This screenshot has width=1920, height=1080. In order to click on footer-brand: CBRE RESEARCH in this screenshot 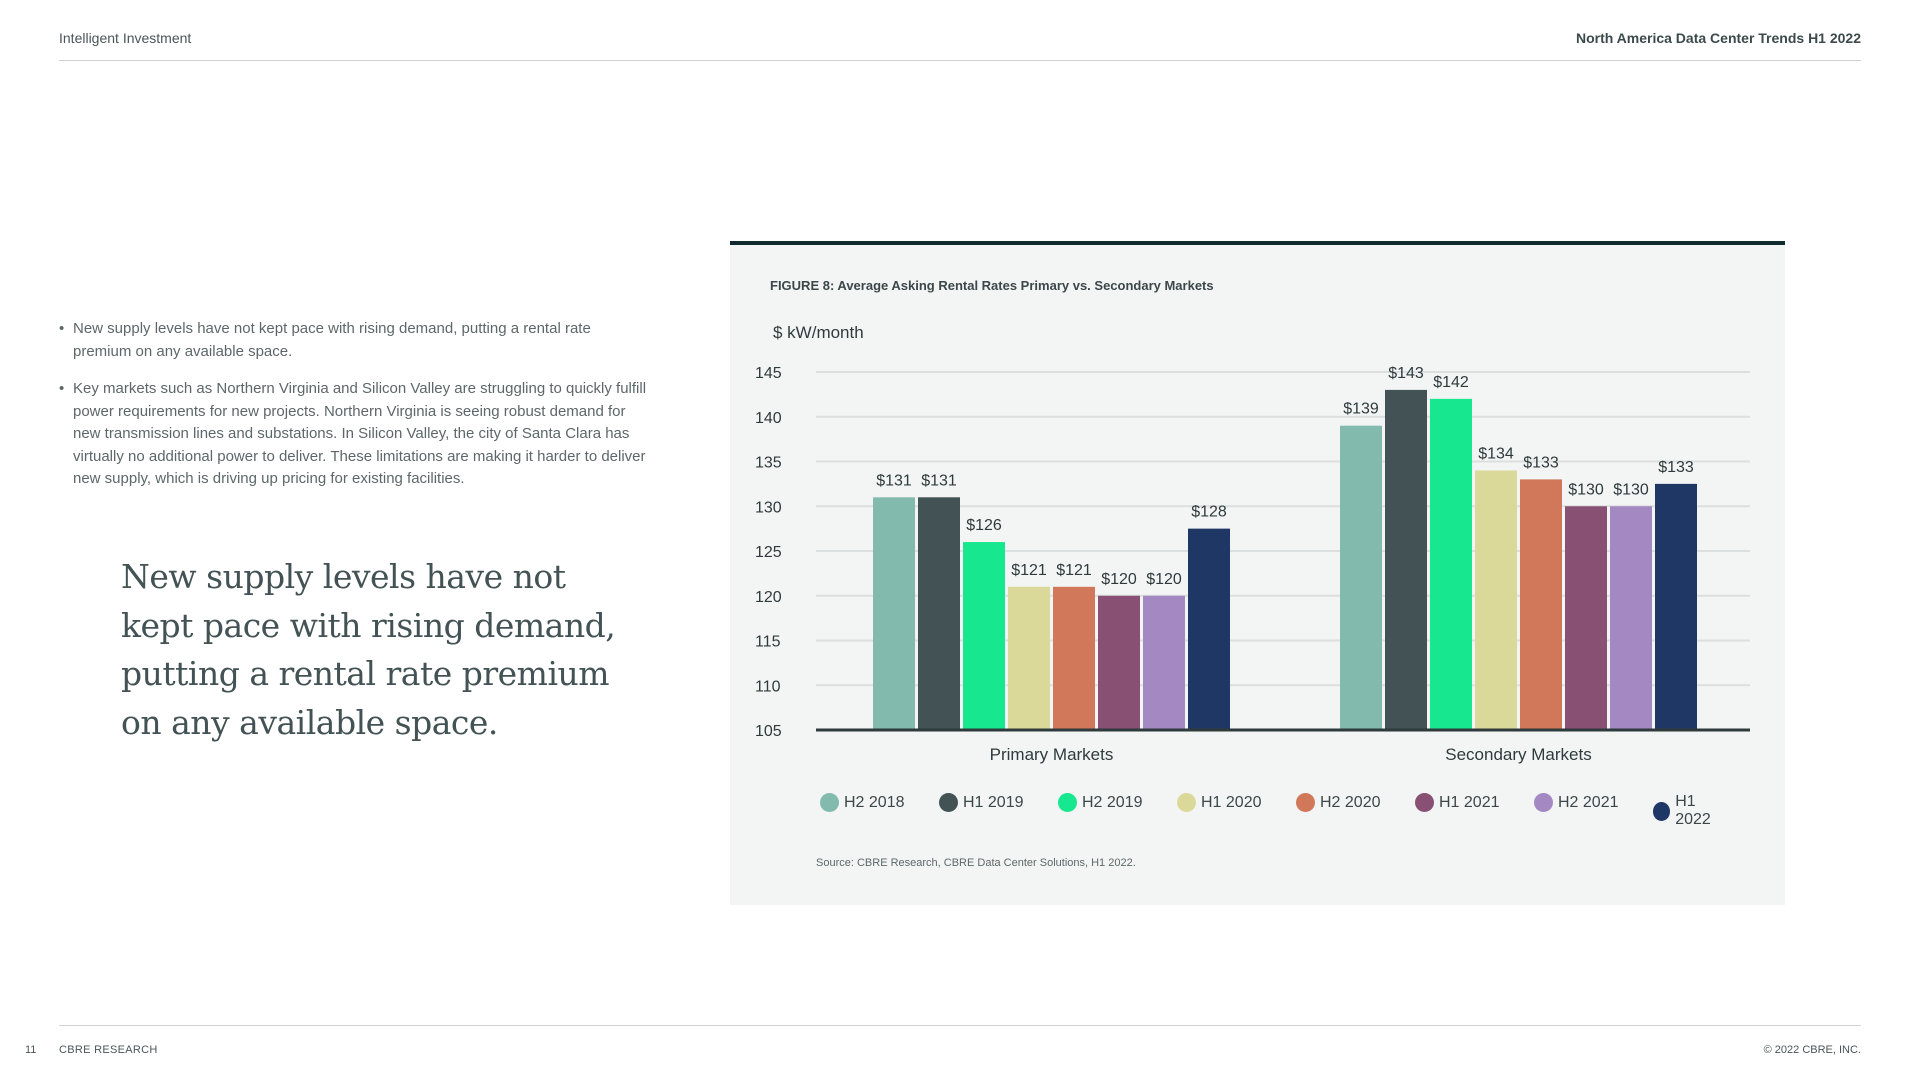, I will do `click(108, 1050)`.